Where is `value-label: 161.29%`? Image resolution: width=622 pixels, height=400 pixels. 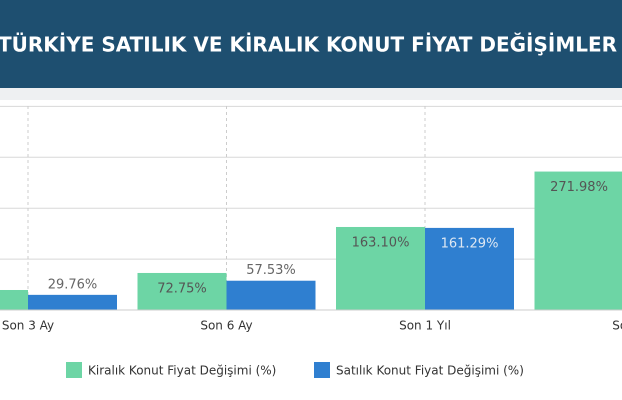
value-label: 161.29% is located at coordinates (470, 243).